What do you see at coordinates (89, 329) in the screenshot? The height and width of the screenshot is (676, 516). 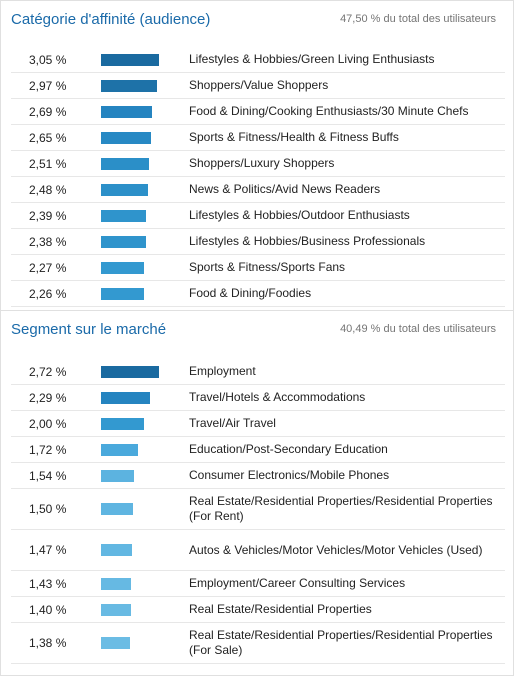 I see `panel-title: Segment sur le marché` at bounding box center [89, 329].